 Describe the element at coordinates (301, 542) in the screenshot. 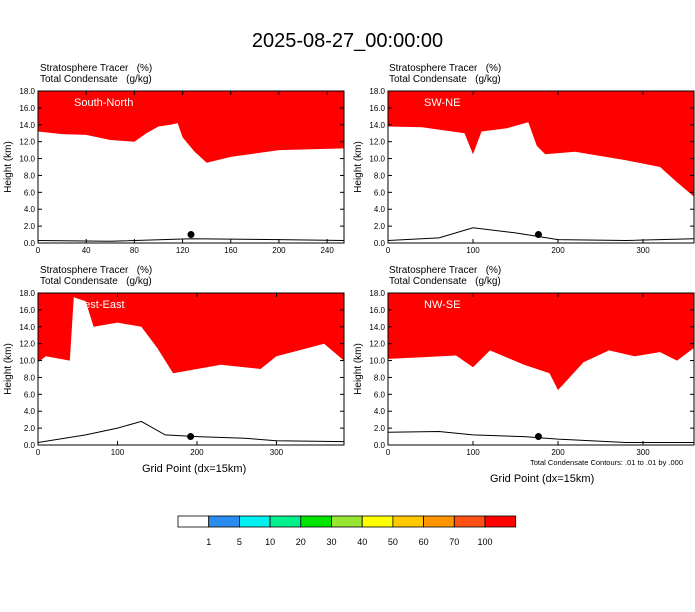

I see `colorbar-label: 20` at that location.